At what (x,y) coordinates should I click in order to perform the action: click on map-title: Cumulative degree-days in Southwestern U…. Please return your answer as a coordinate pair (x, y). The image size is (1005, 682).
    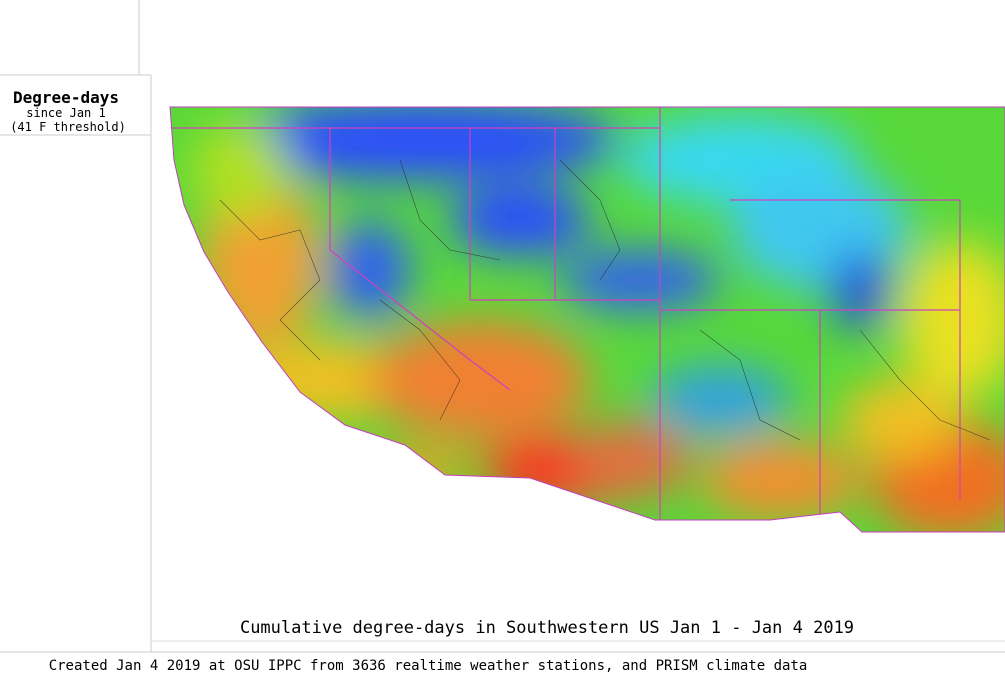
    Looking at the image, I should click on (547, 628).